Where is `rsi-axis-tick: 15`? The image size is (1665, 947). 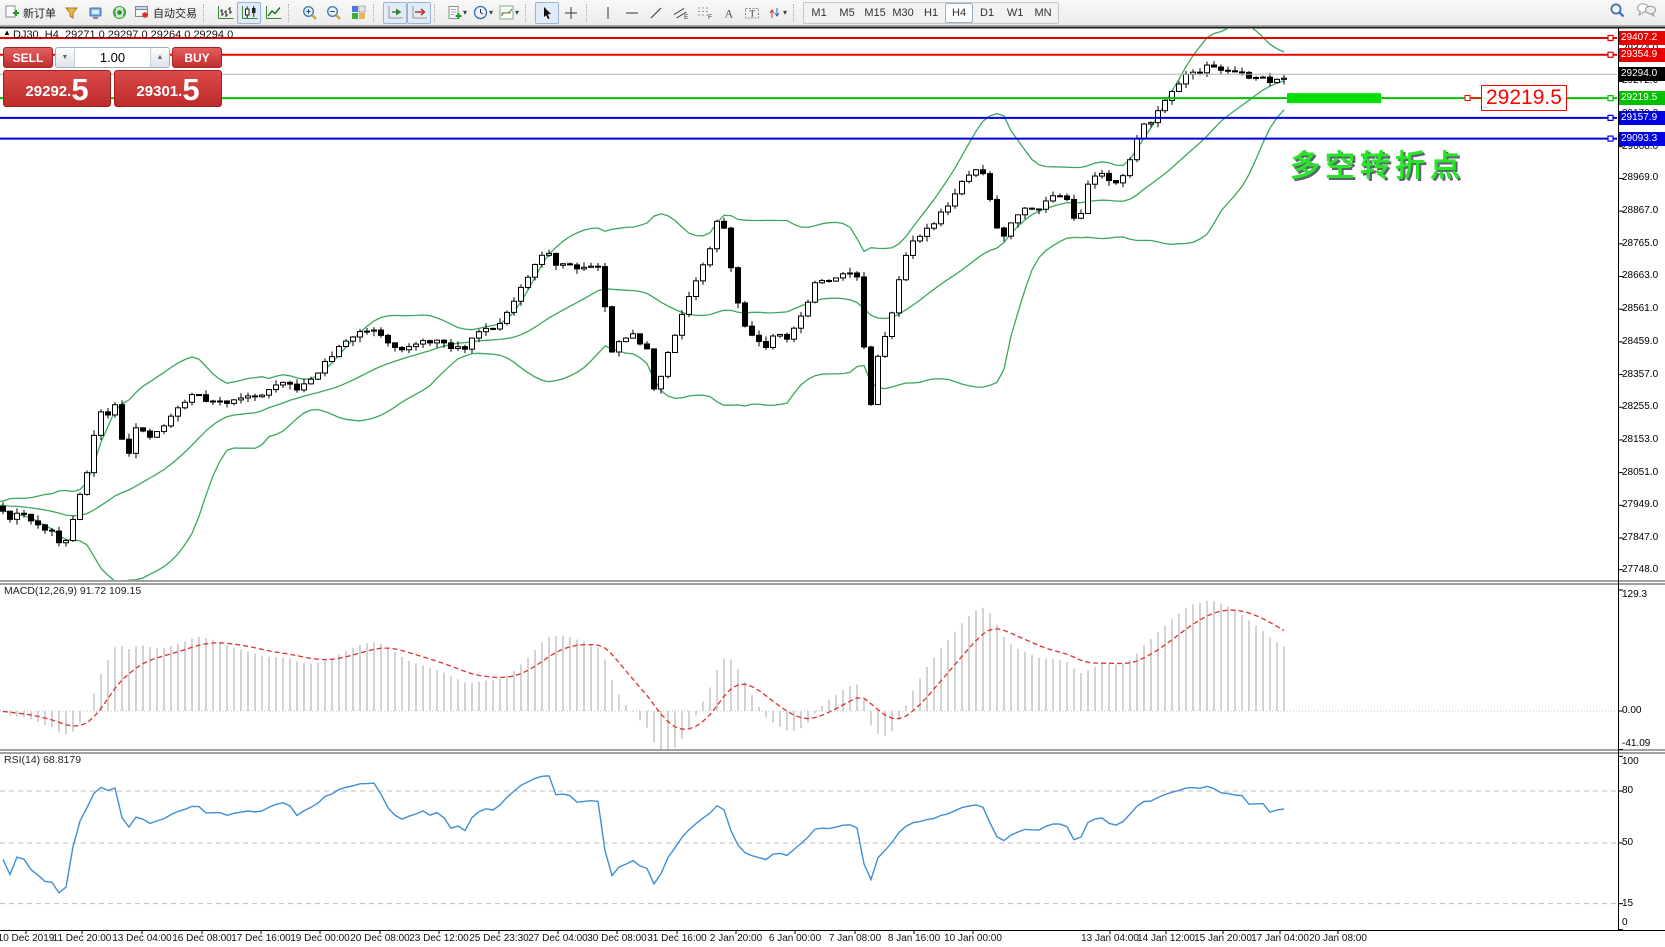
rsi-axis-tick: 15 is located at coordinates (1628, 903).